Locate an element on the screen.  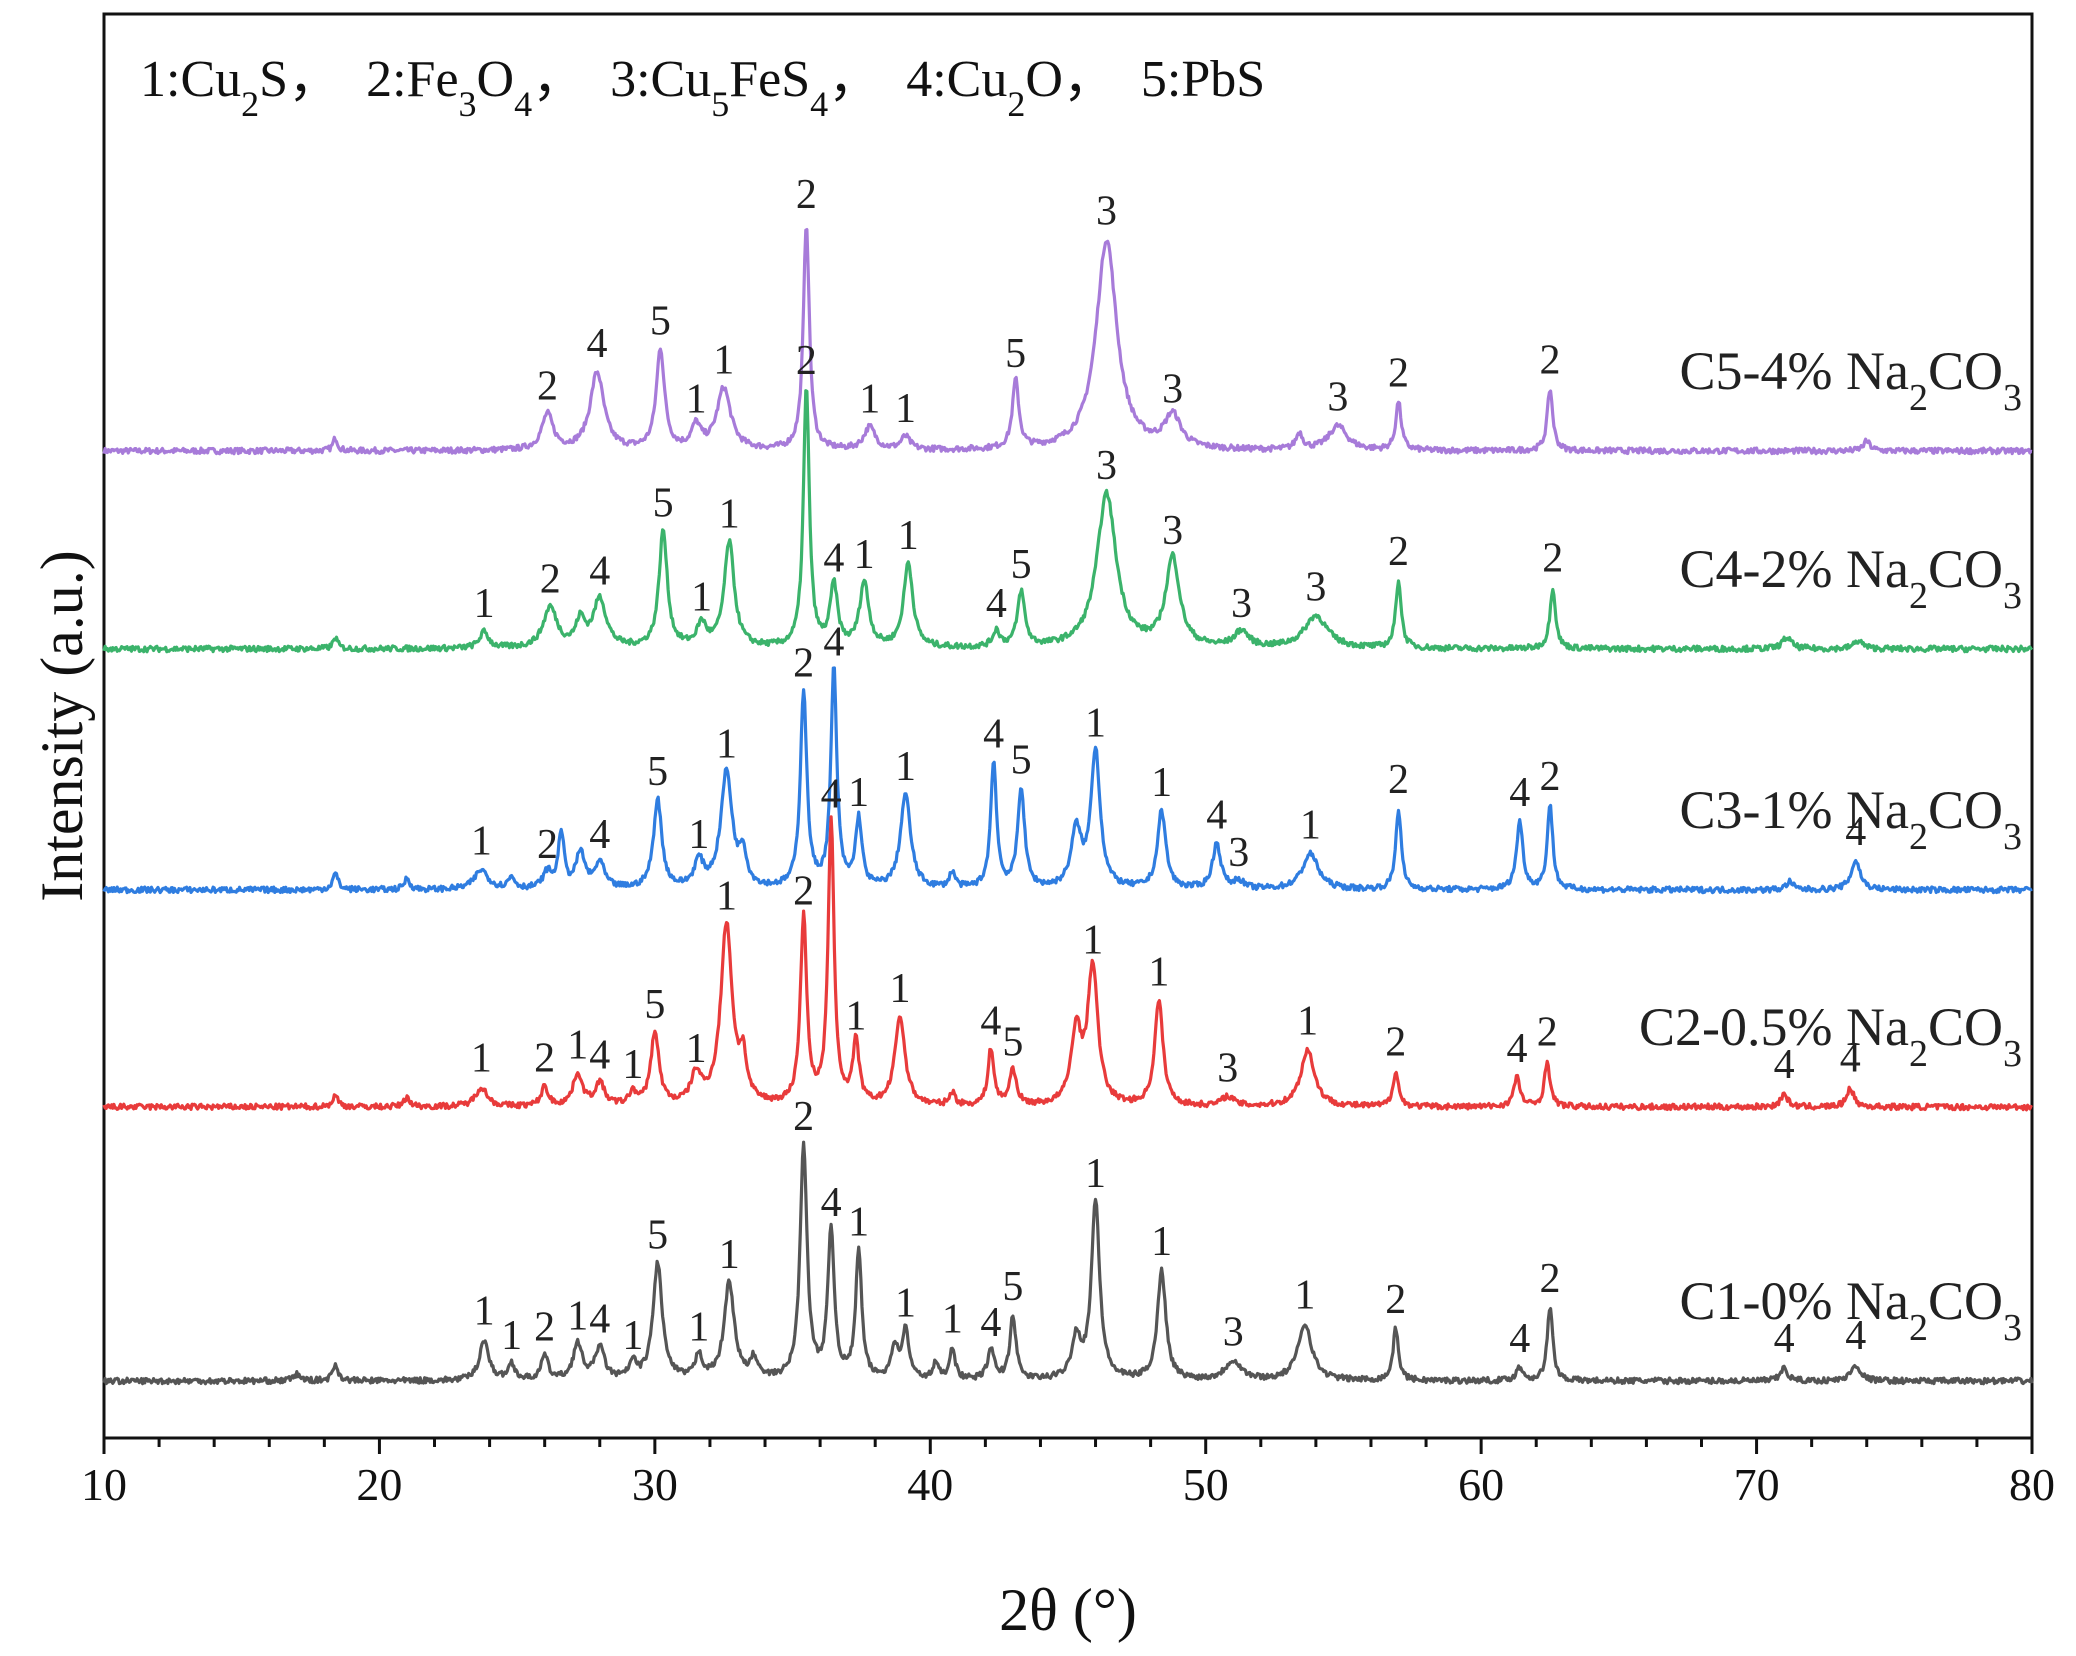
x-tick-label: 80 is located at coordinates (2032, 1484).